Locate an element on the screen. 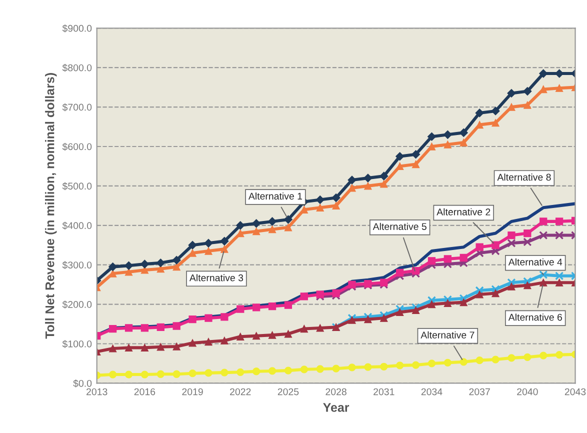 The image size is (587, 433). series-label: Alternative 7 is located at coordinates (447, 334).